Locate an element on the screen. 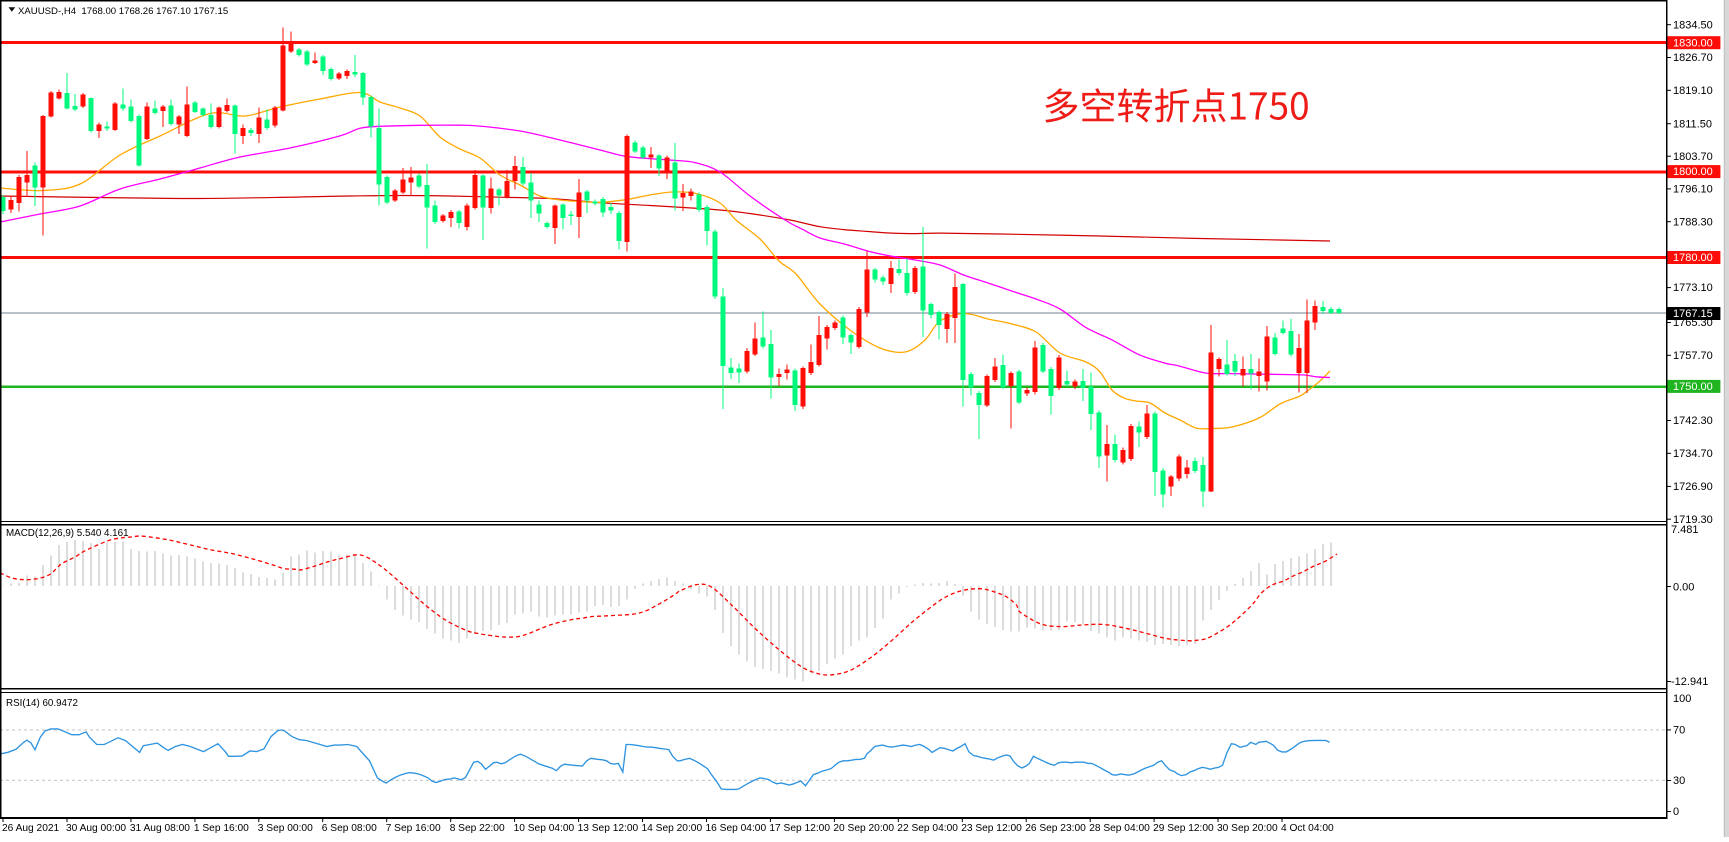 The image size is (1729, 842). svg-text: -12.941 is located at coordinates (1689, 682).